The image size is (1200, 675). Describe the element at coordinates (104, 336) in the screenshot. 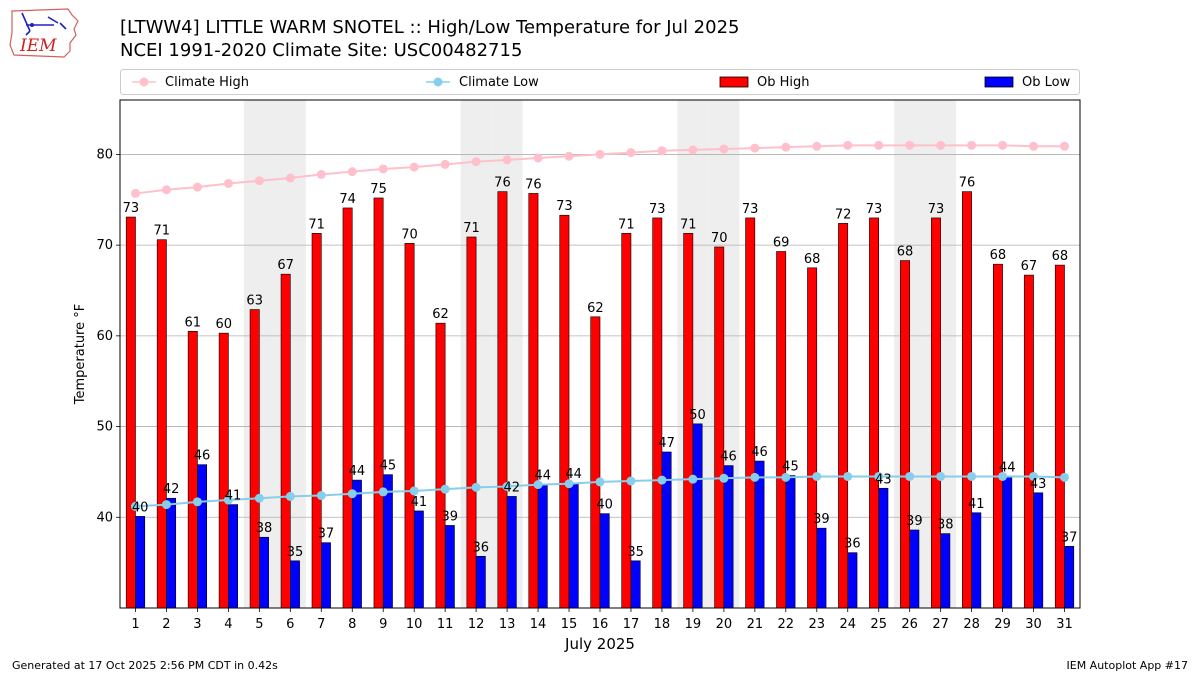

I see `y-tick-label: 60` at that location.